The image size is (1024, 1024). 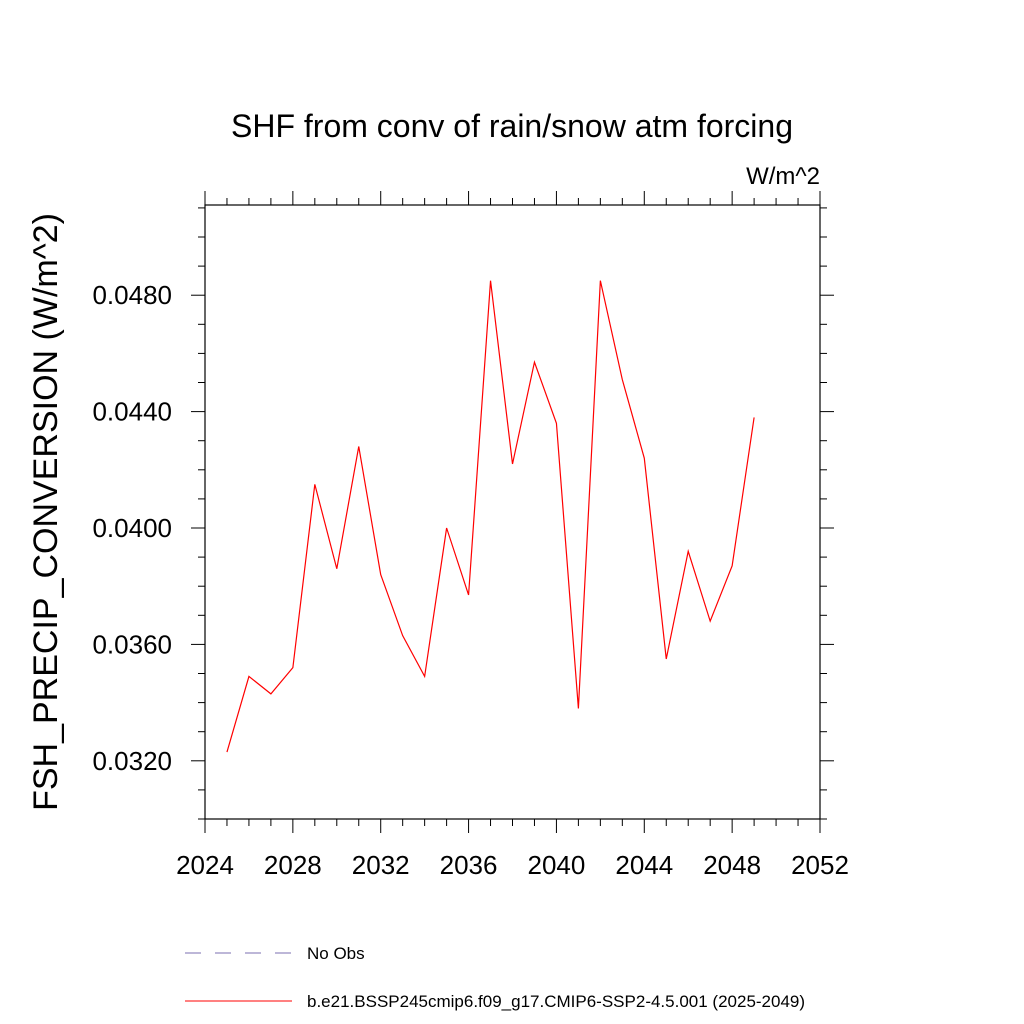 What do you see at coordinates (293, 865) in the screenshot?
I see `x-tick-label: 2028` at bounding box center [293, 865].